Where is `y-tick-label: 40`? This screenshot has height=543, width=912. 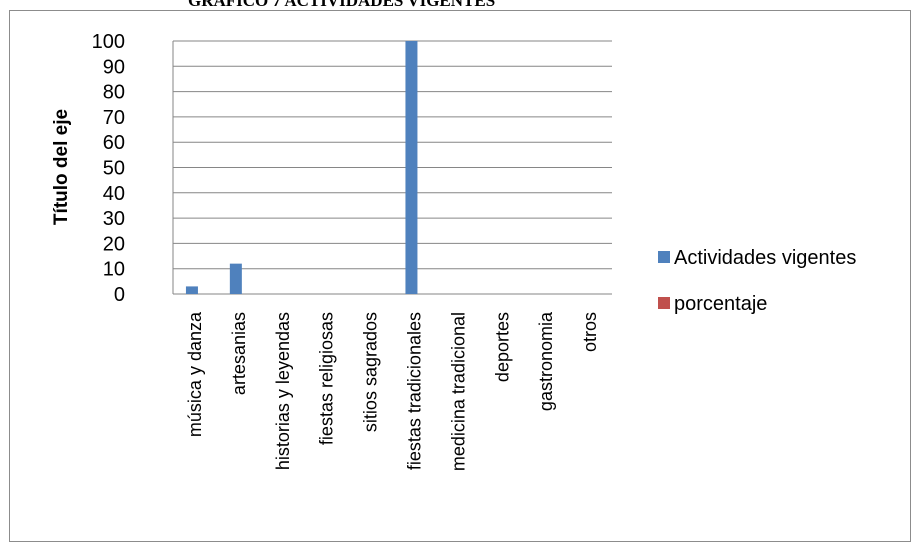 y-tick-label: 40 is located at coordinates (114, 194).